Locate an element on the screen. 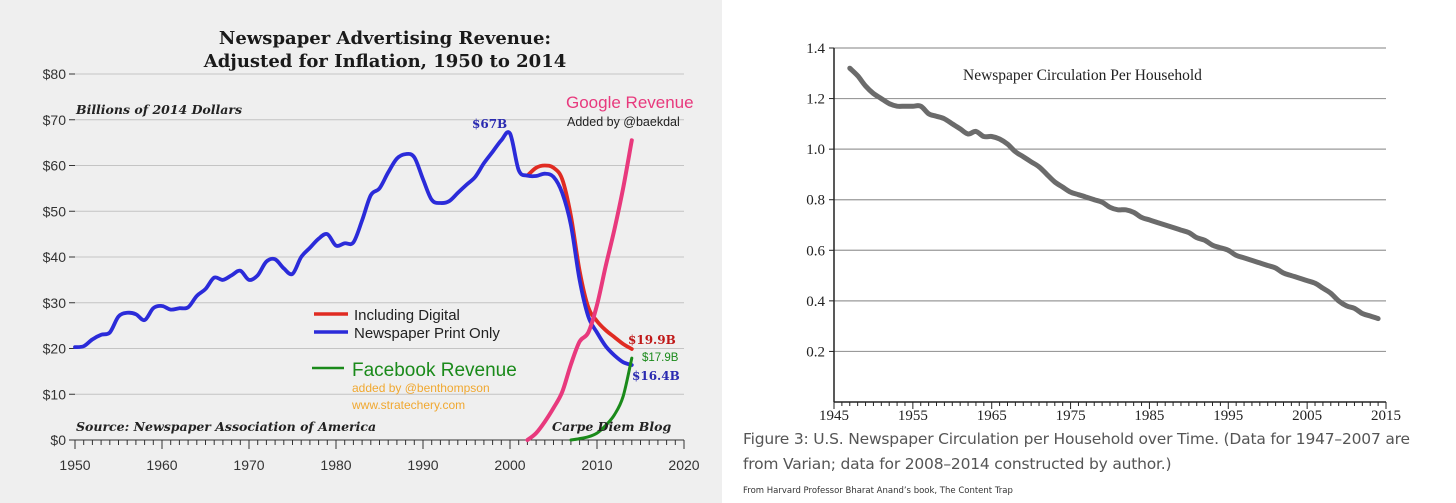  y-tick-label: $30 is located at coordinates (55, 303).